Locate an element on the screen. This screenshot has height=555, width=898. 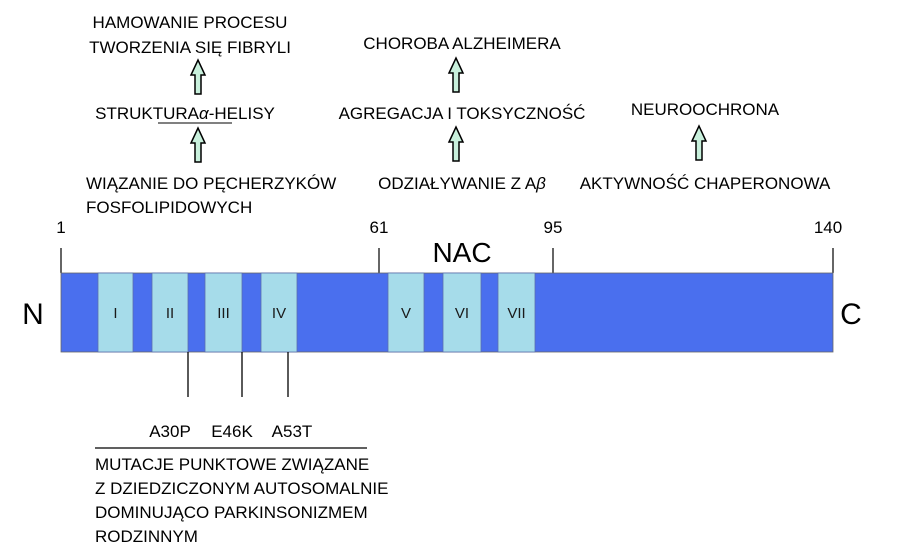
position-61-label: 61 is located at coordinates (379, 227).